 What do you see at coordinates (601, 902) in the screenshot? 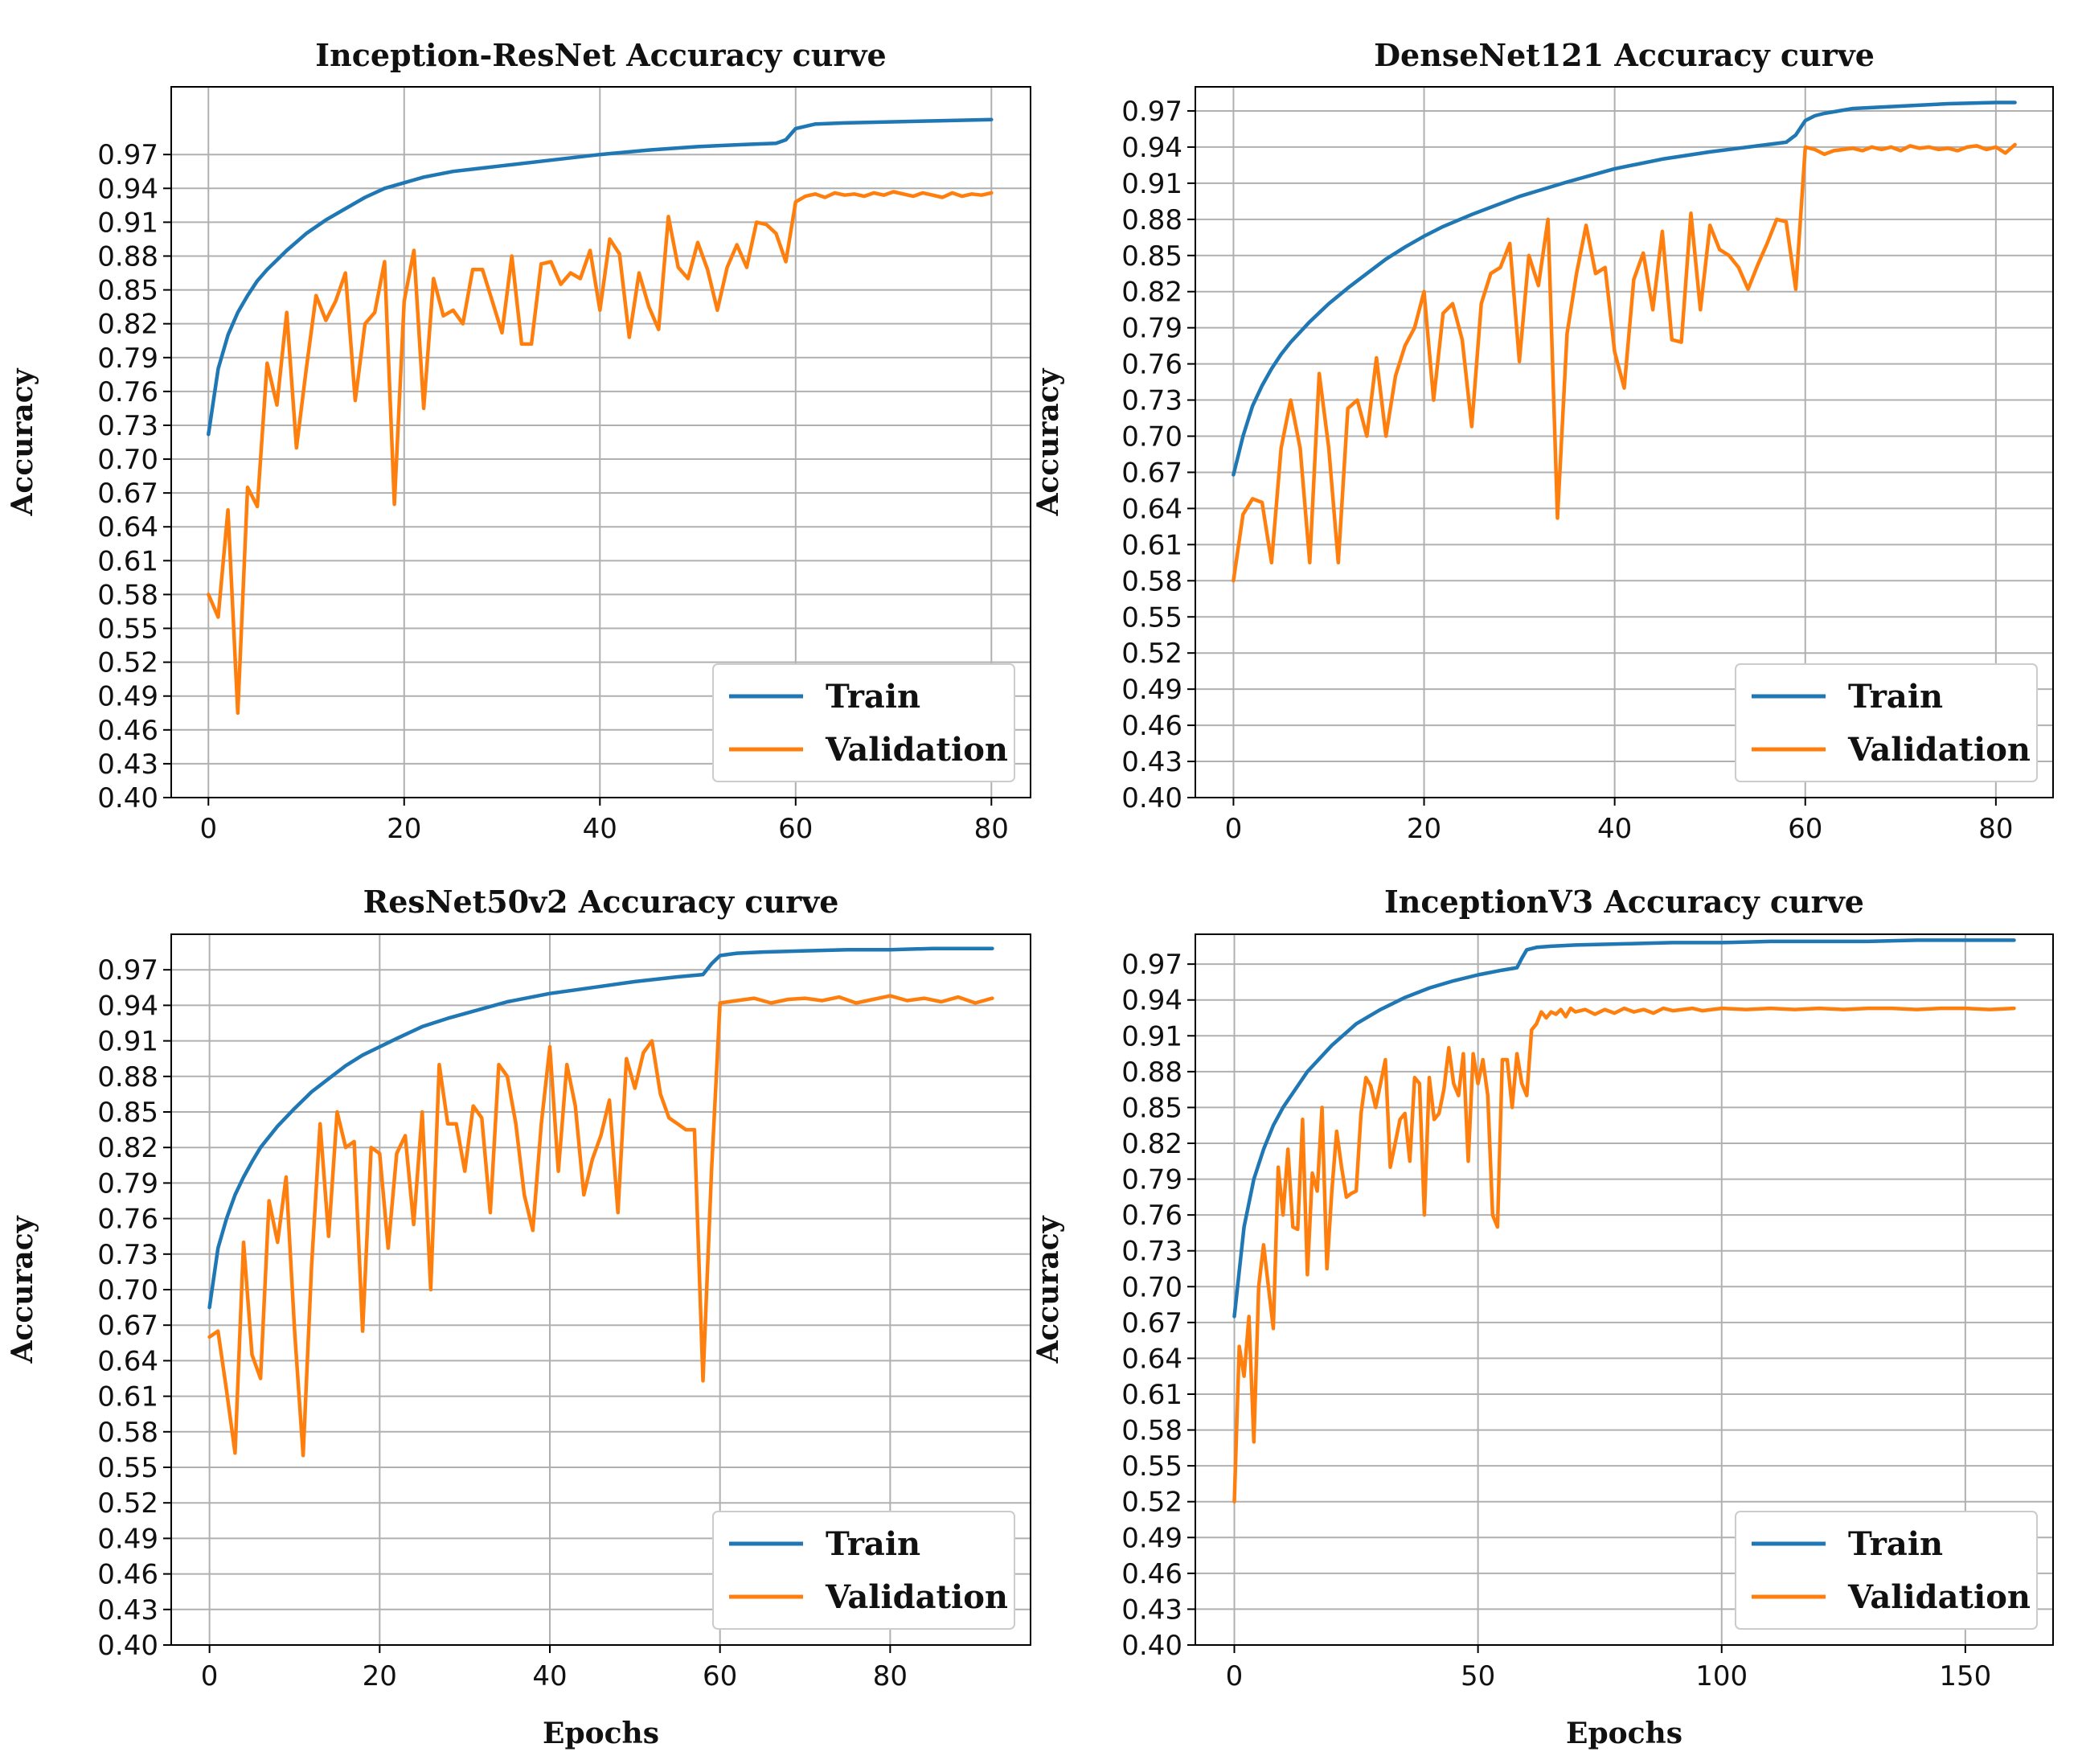
I see `chart-title: ResNet50v2 Accuracy curve` at bounding box center [601, 902].